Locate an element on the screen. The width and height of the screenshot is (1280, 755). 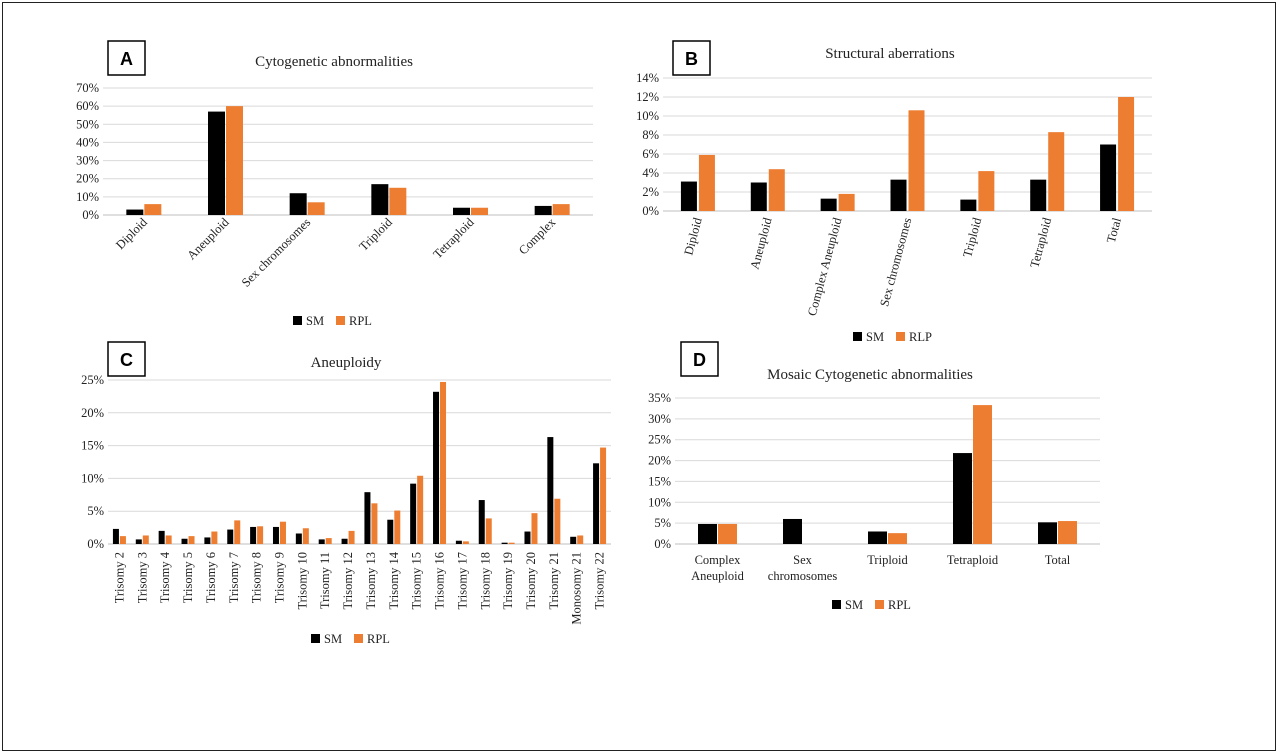
legend-swatch-rpl is located at coordinates (358, 638).